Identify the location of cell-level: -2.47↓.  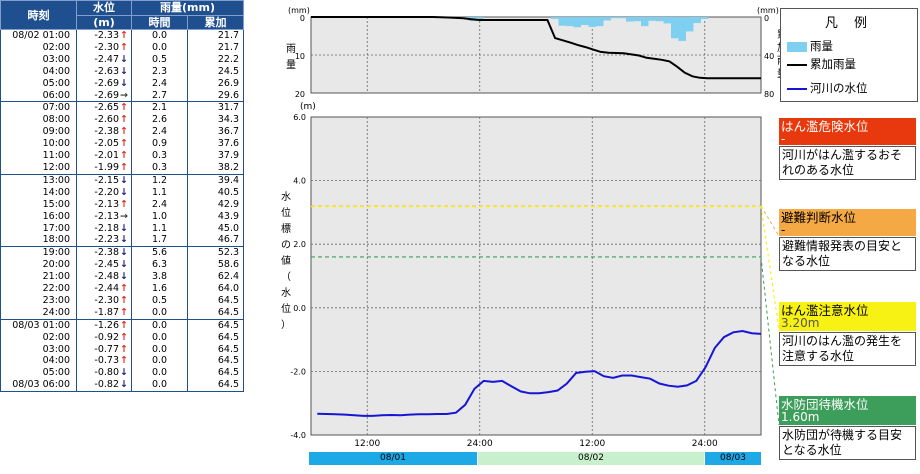
(104, 59).